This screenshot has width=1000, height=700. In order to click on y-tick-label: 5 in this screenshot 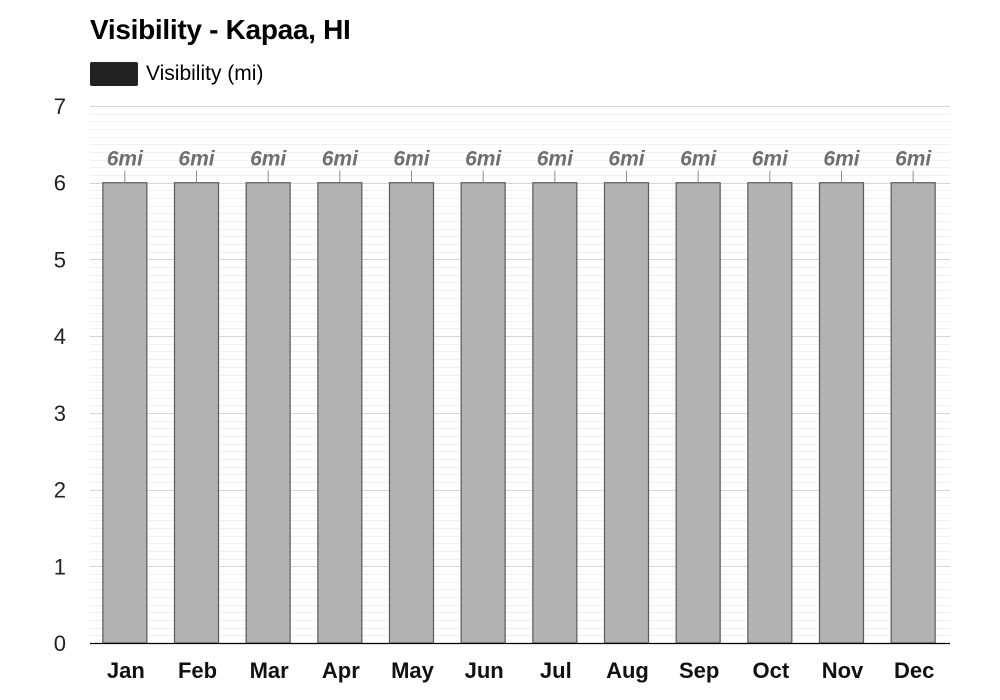, I will do `click(60, 259)`.